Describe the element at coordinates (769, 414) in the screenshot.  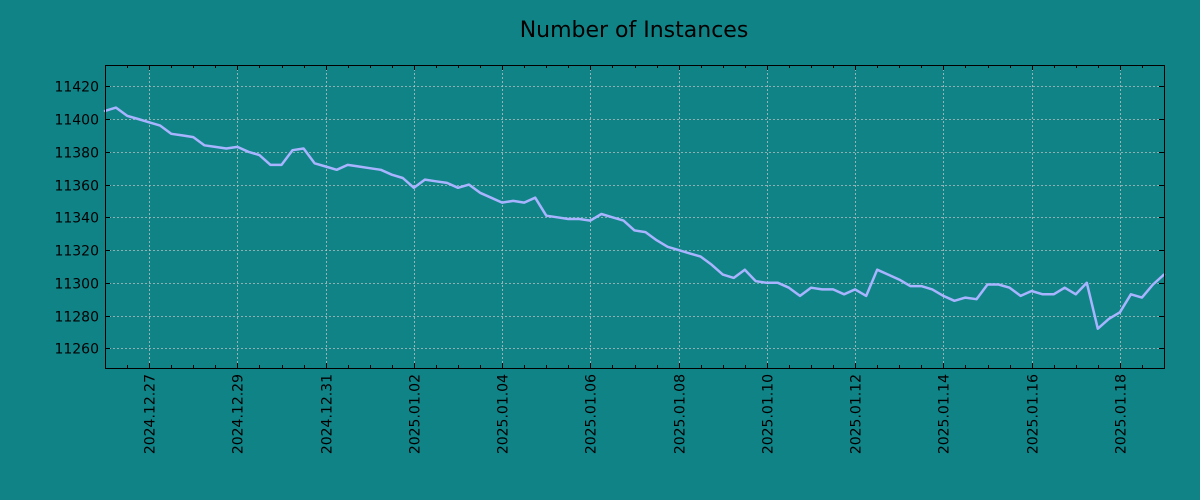
I see `x-tick-label: 2025.01.10` at that location.